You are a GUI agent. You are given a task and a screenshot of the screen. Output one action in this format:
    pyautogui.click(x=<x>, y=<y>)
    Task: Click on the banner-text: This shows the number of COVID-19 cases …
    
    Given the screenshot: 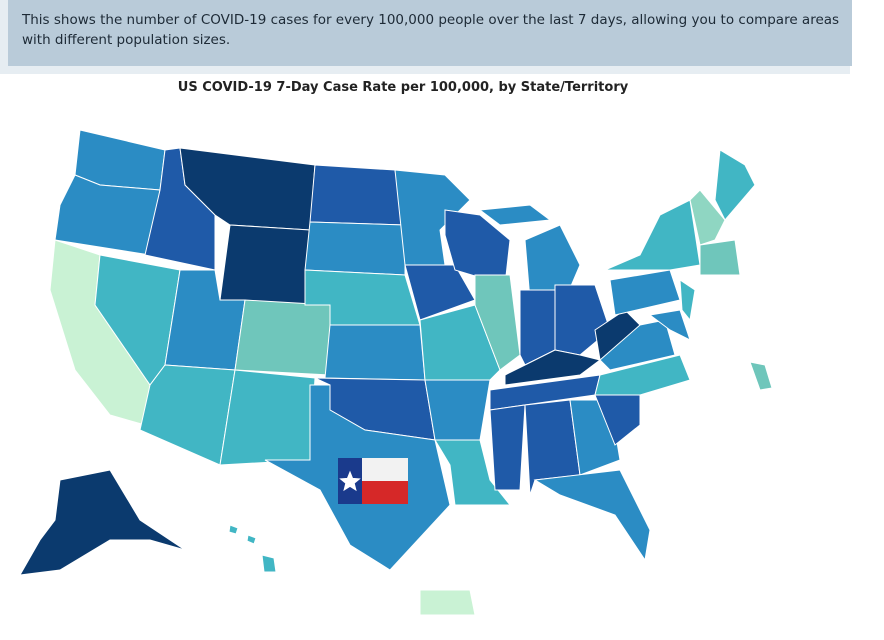 What is the action you would take?
    pyautogui.click(x=430, y=33)
    